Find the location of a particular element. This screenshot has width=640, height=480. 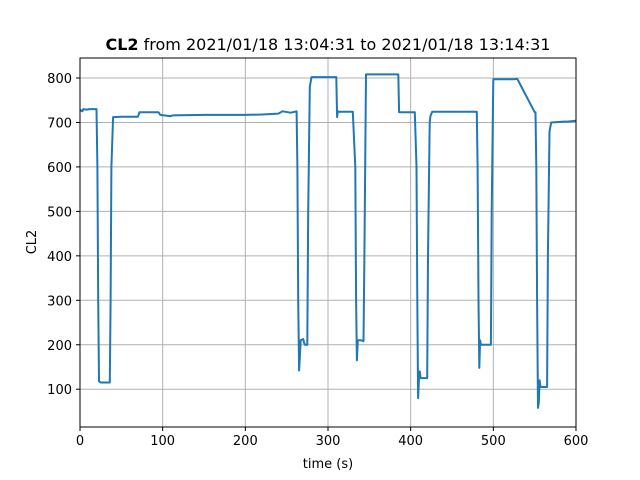

y-tick-label: 400 is located at coordinates (59, 257).